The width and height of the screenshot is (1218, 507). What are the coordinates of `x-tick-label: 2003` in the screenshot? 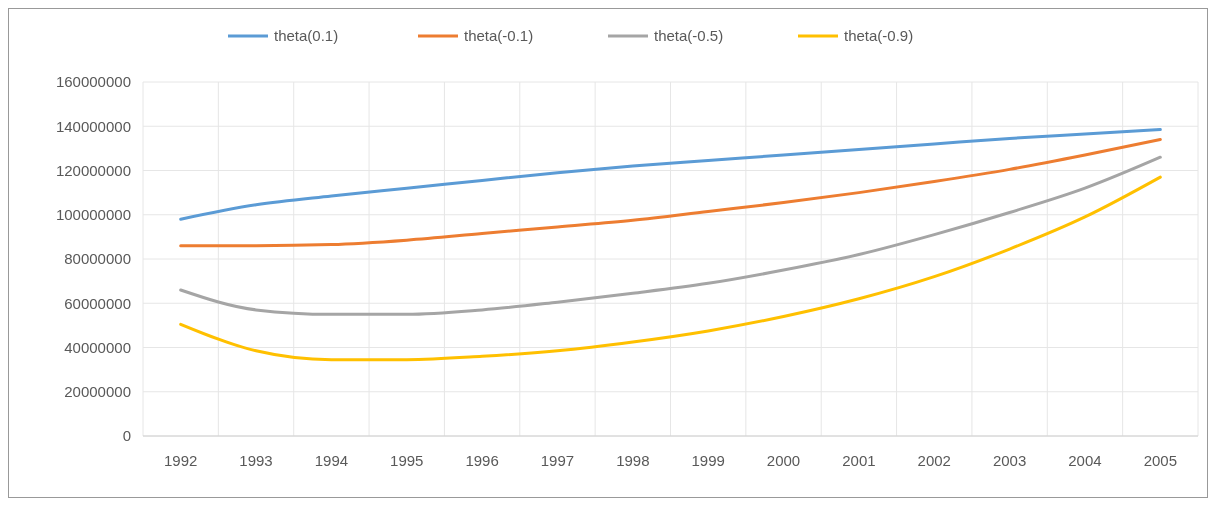 It's located at (1009, 460).